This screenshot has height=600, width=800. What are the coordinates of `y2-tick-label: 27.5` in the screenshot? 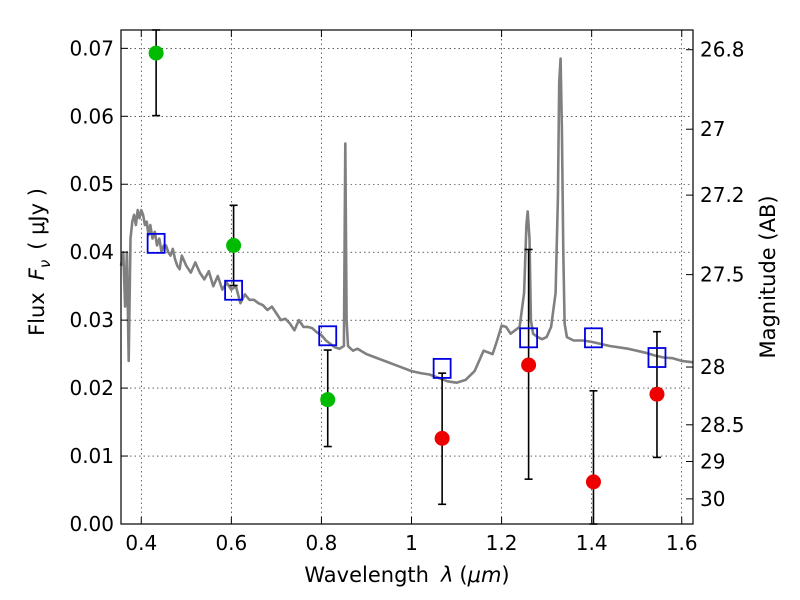 It's located at (722, 275).